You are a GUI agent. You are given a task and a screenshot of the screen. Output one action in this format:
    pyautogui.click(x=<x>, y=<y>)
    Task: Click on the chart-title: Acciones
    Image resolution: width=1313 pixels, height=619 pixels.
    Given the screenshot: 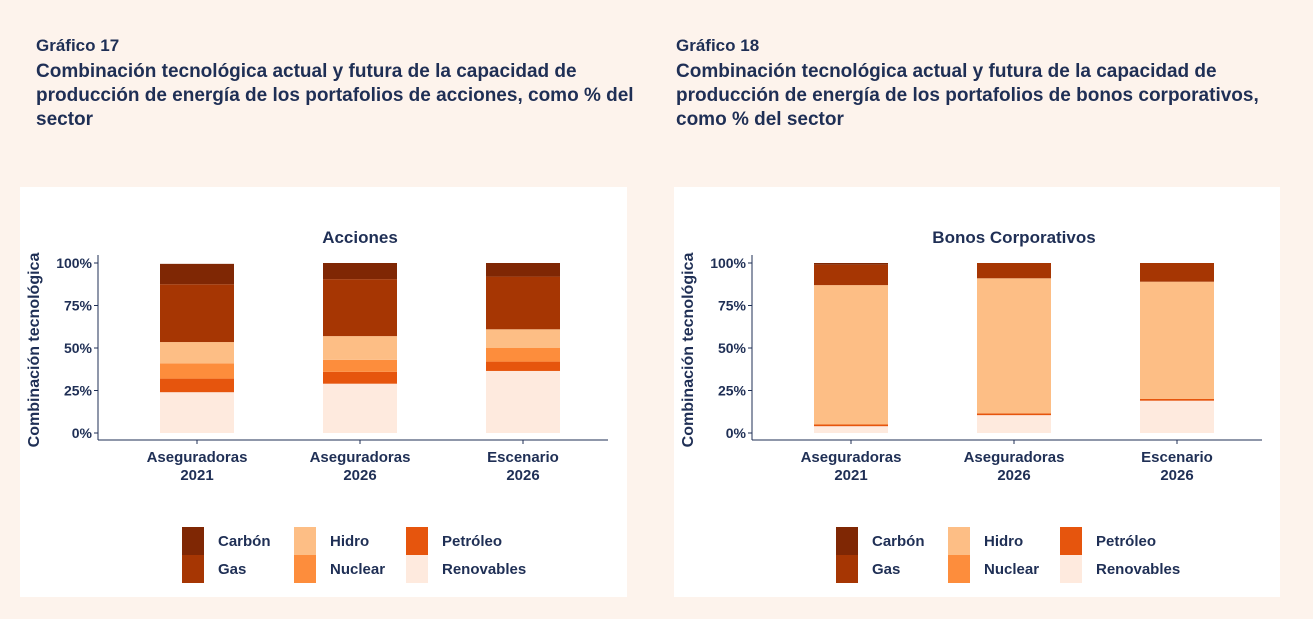 What is the action you would take?
    pyautogui.click(x=360, y=237)
    